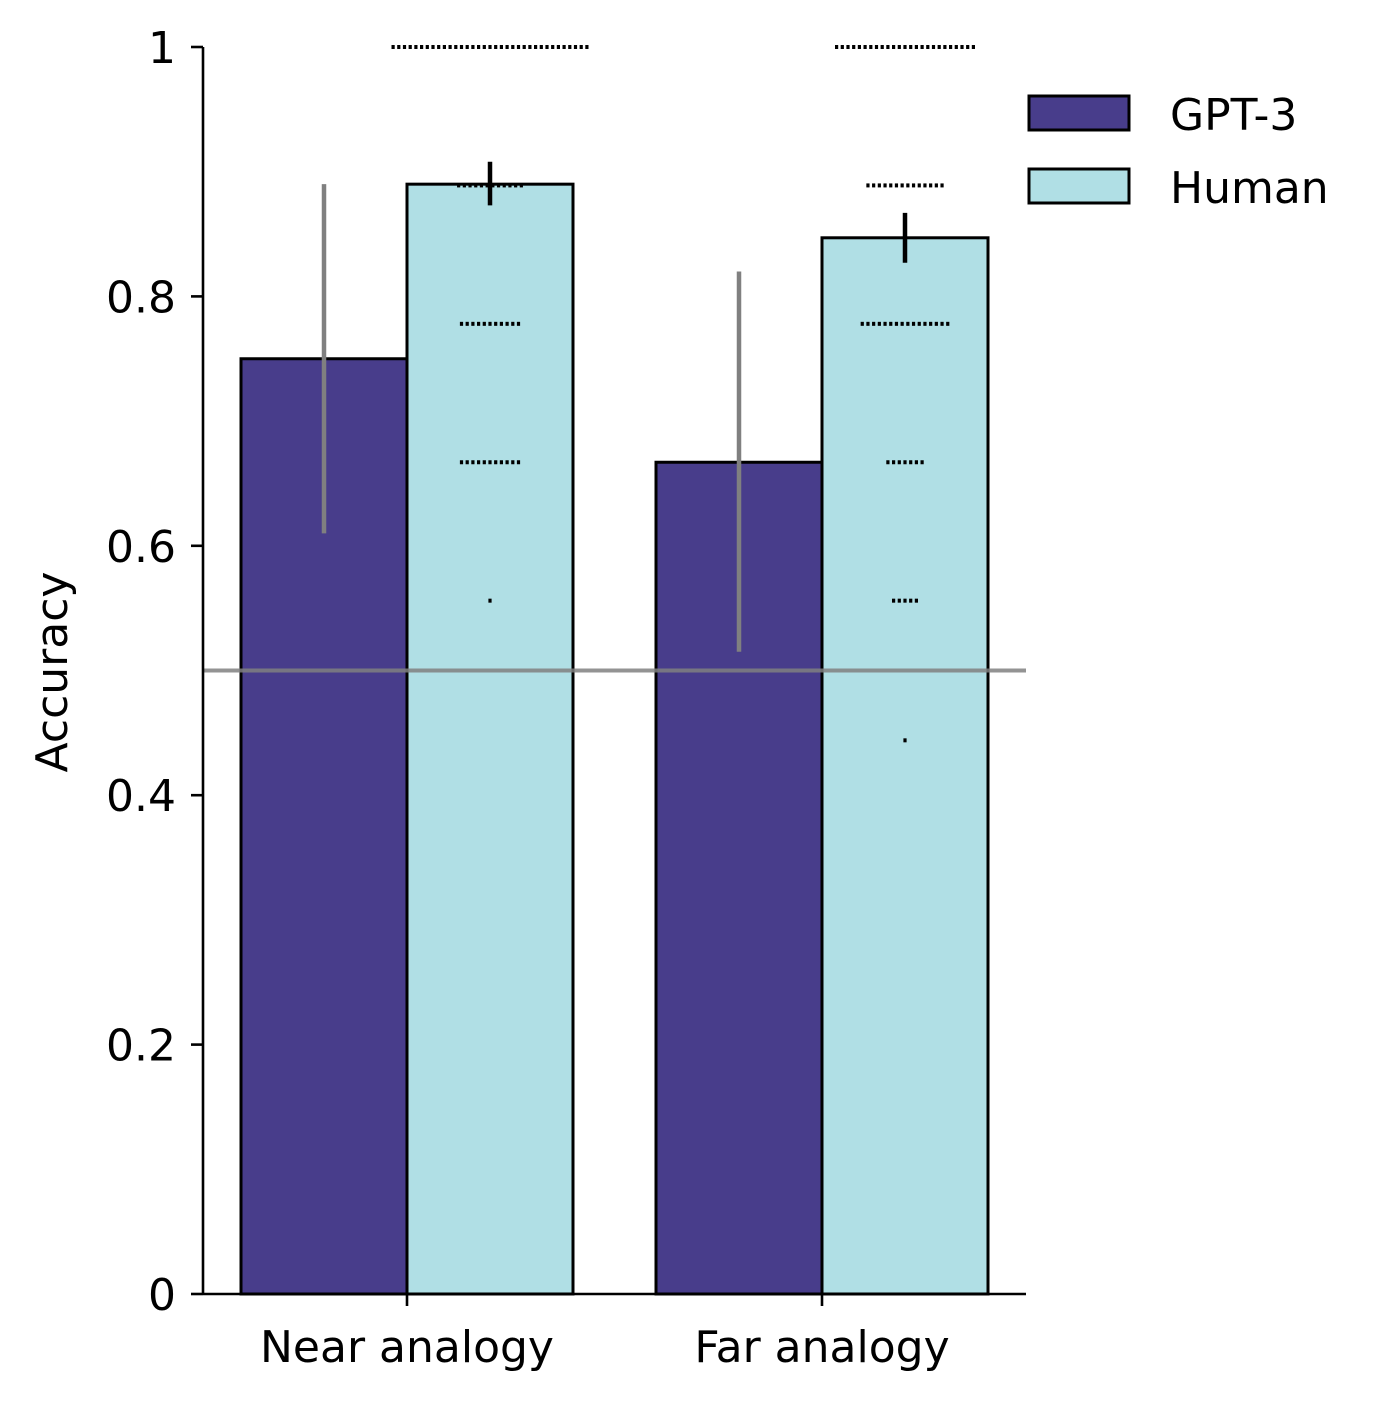  I want to click on y-tick-label: 0.6, so click(141, 547).